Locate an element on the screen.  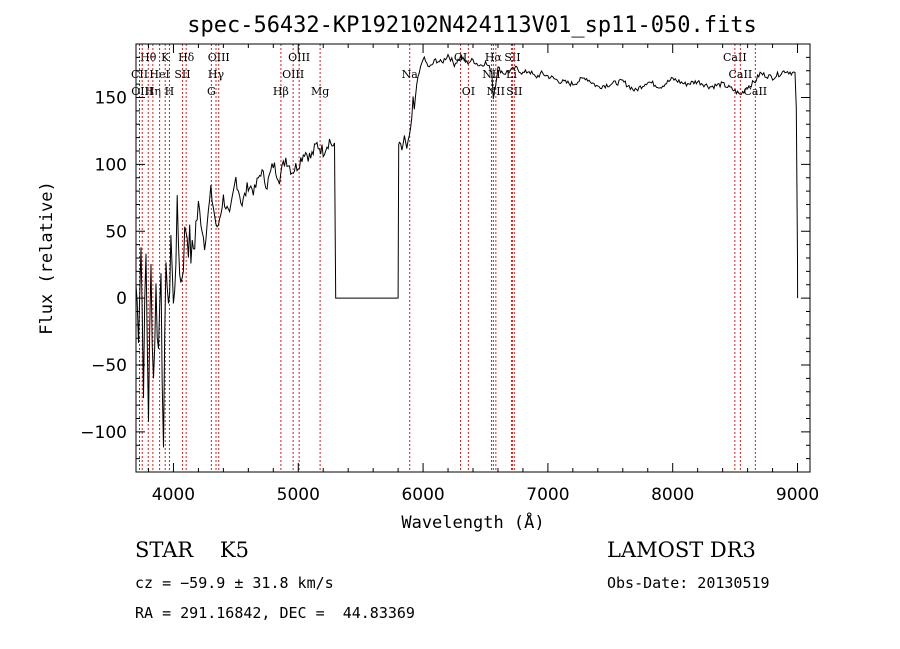
coordinates: RA = 291.16842, DEC = 44.83369 is located at coordinates (275, 613).